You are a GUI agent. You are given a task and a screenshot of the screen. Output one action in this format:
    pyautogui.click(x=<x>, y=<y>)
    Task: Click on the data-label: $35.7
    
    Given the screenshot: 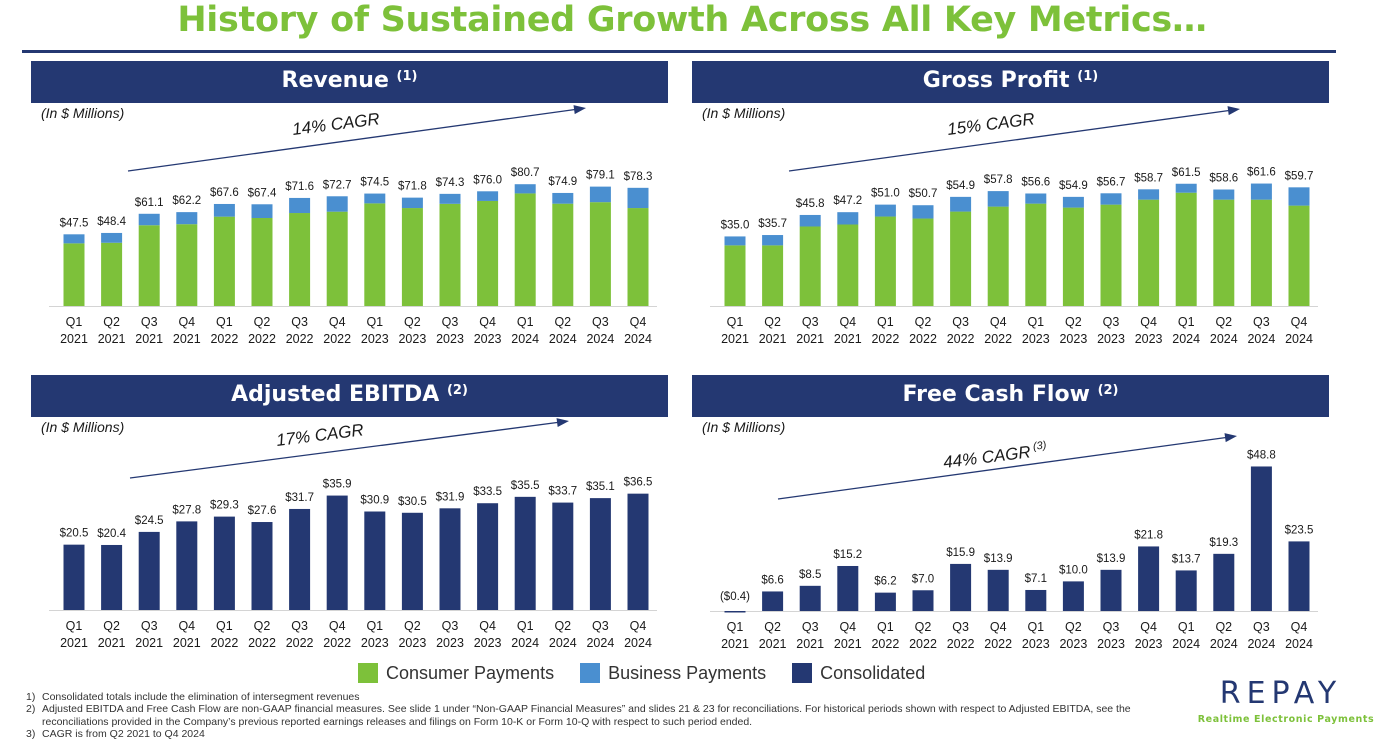 What is the action you would take?
    pyautogui.click(x=772, y=224)
    